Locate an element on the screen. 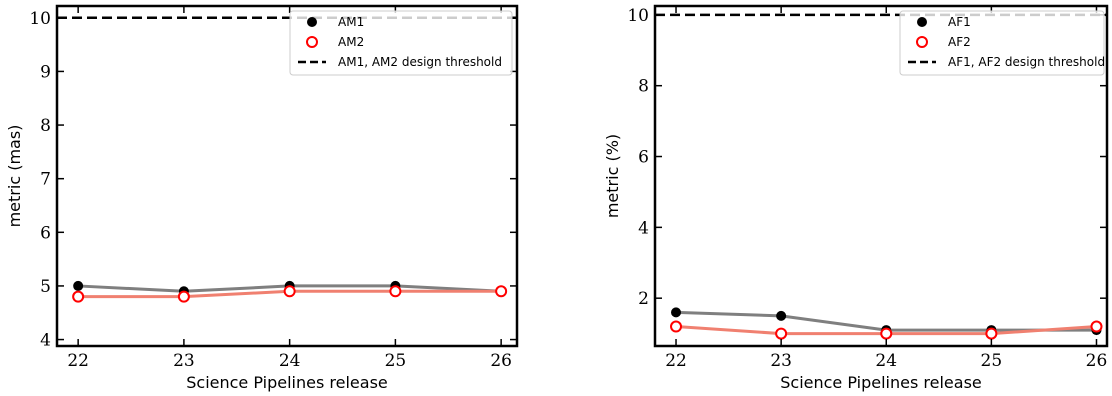 The image size is (1112, 396). legend-marker-am1 is located at coordinates (312, 22).